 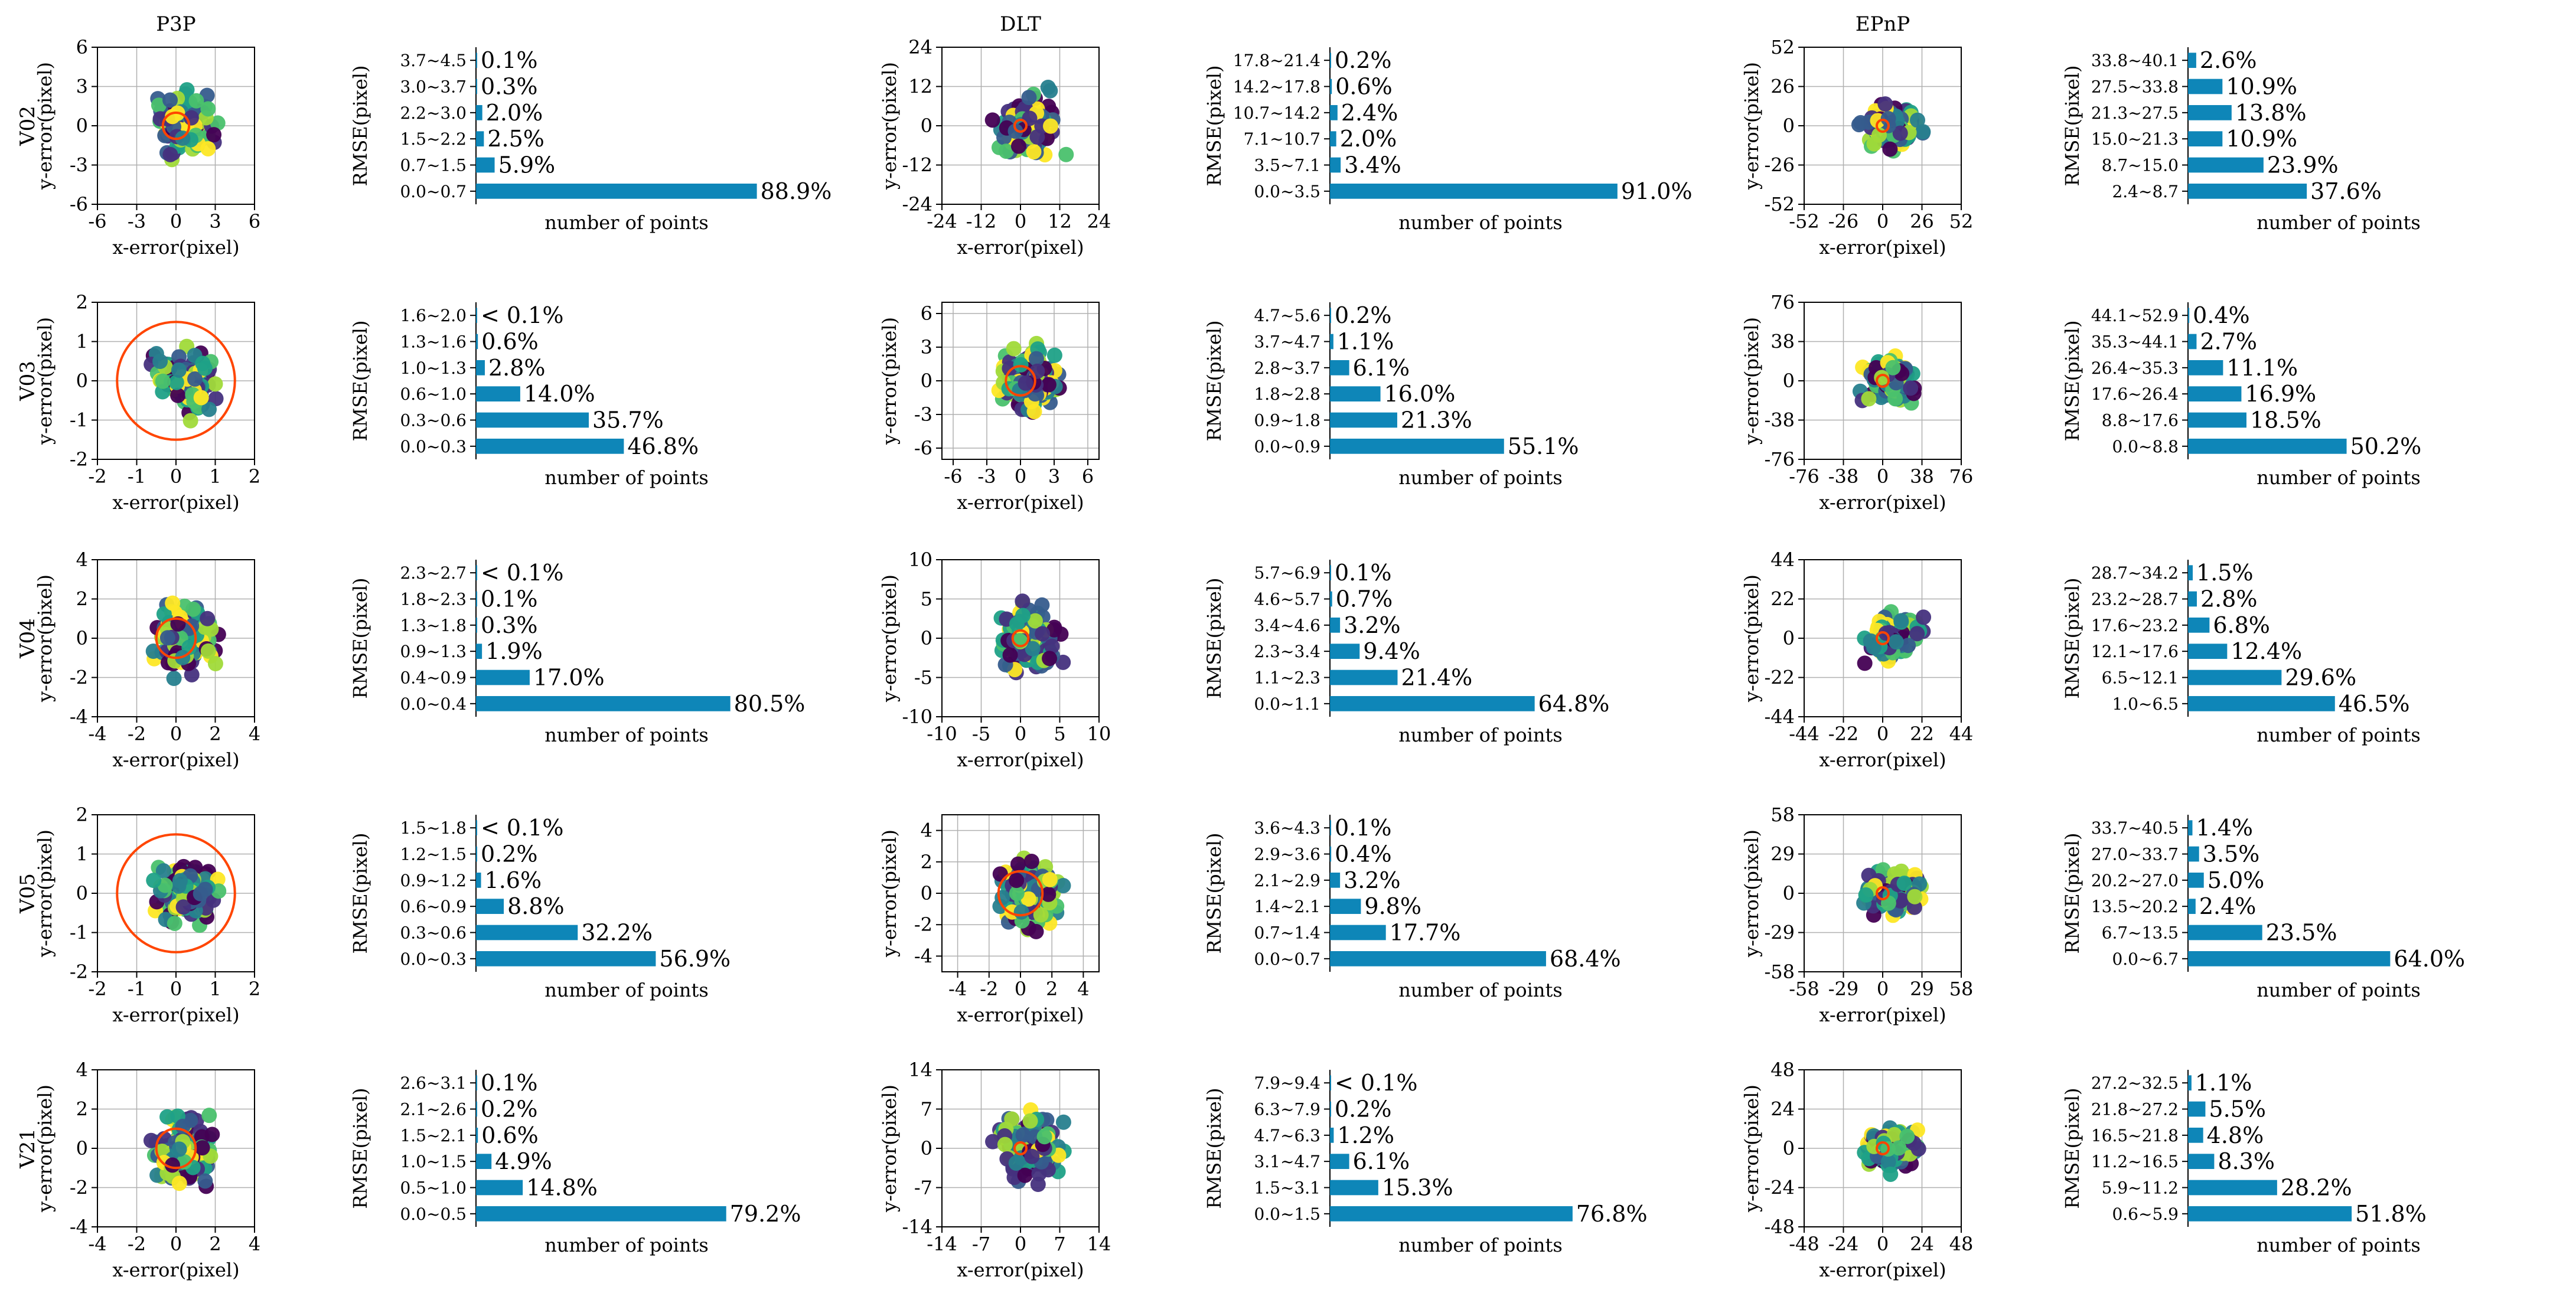 What do you see at coordinates (434, 1214) in the screenshot?
I see `bar-category-label: 0.0~0.5` at bounding box center [434, 1214].